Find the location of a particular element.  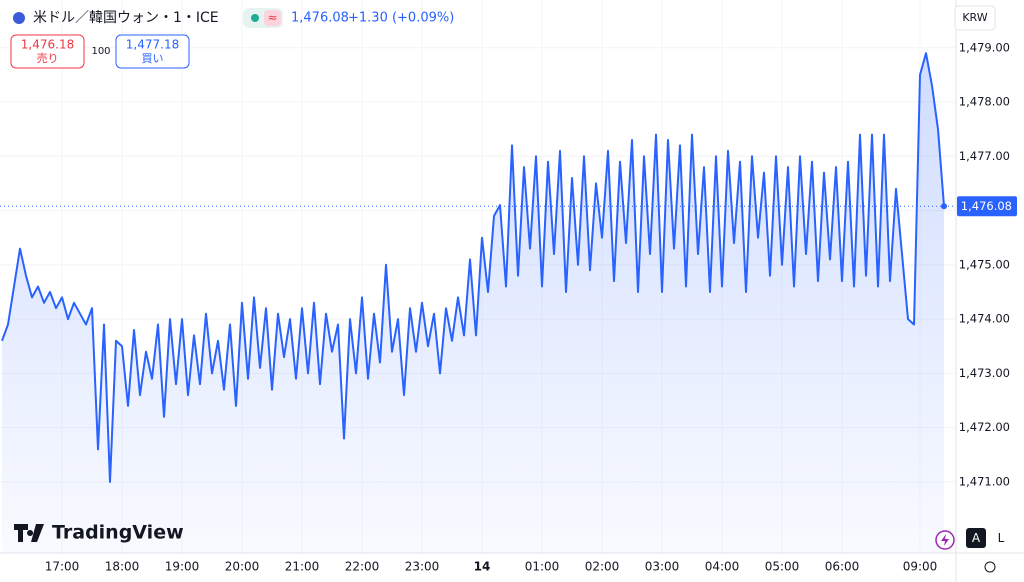

y-tick-label: 1,471.00 is located at coordinates (984, 481).